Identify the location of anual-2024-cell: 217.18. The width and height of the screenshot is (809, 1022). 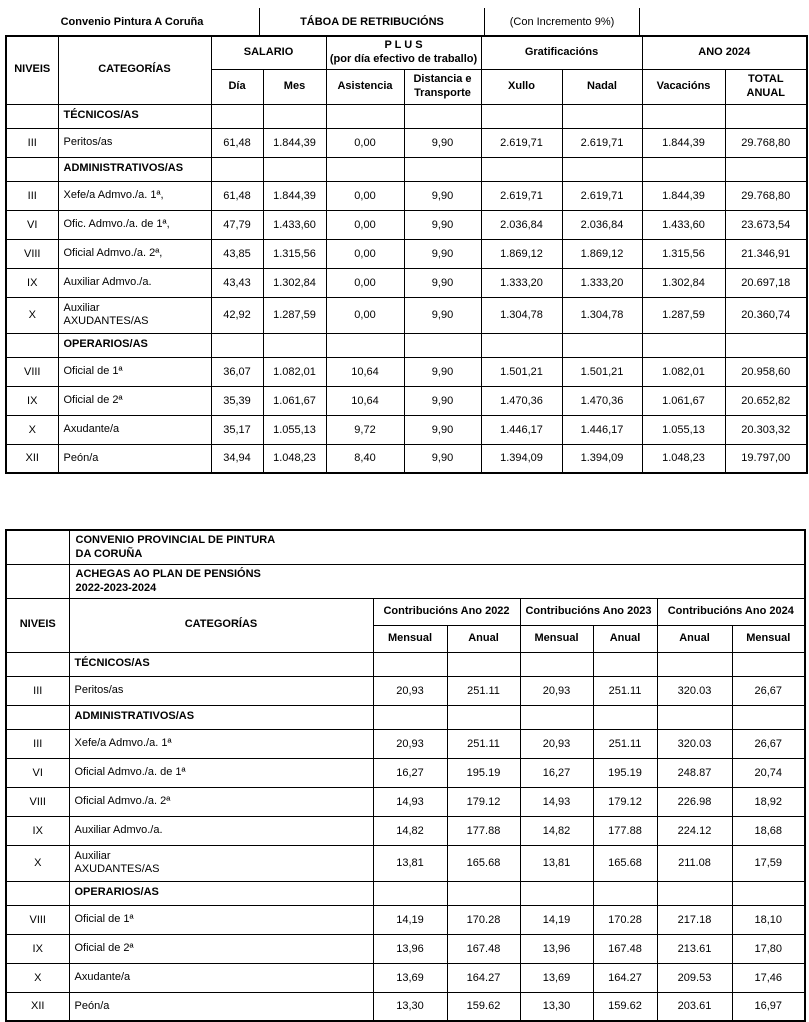
(694, 919).